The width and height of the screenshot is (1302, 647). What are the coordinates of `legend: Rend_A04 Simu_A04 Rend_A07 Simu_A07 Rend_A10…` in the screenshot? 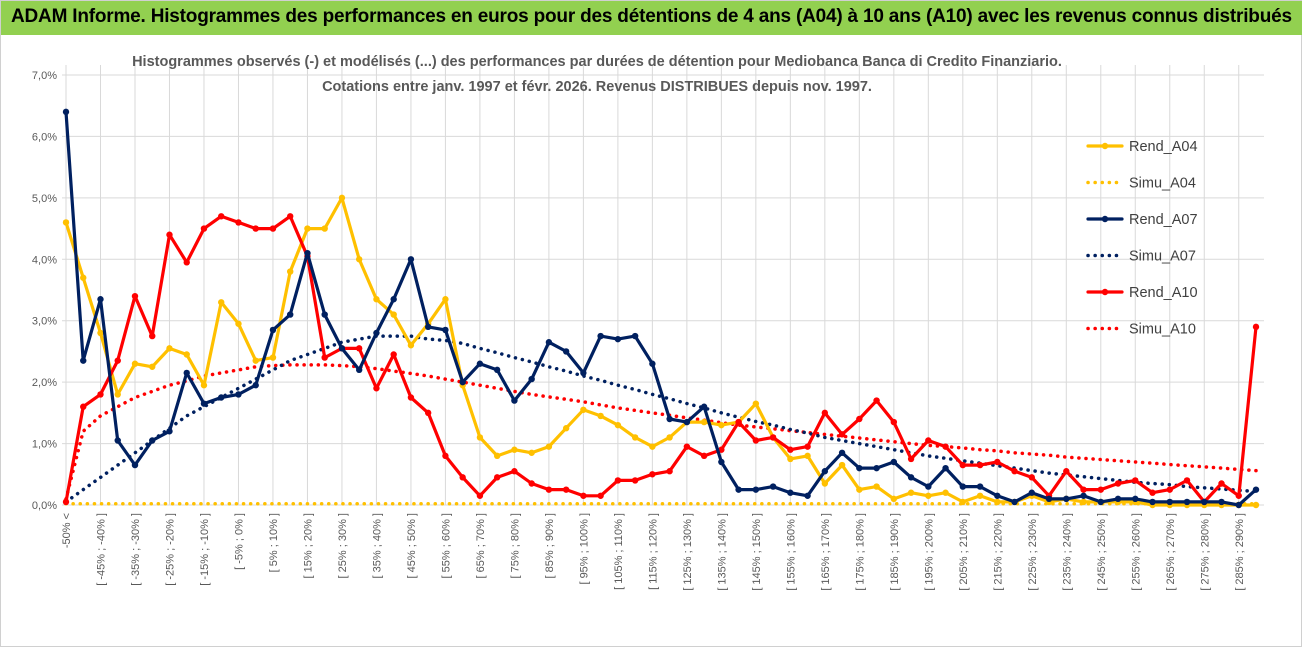 It's located at (1142, 238).